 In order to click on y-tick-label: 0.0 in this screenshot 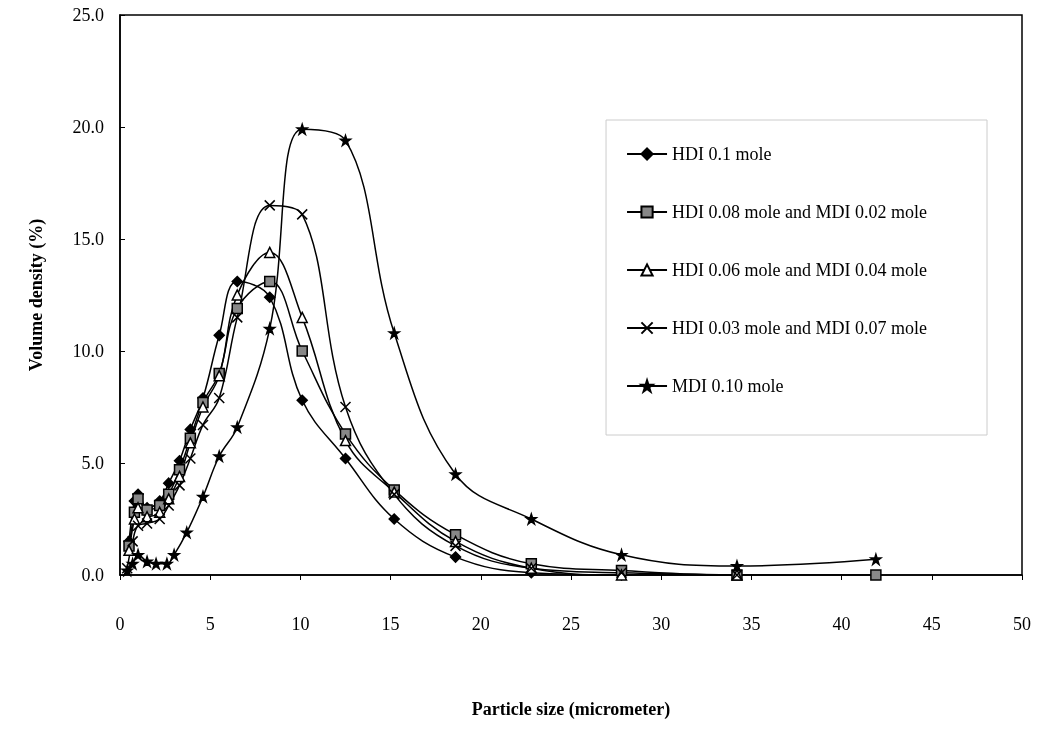, I will do `click(92, 575)`.